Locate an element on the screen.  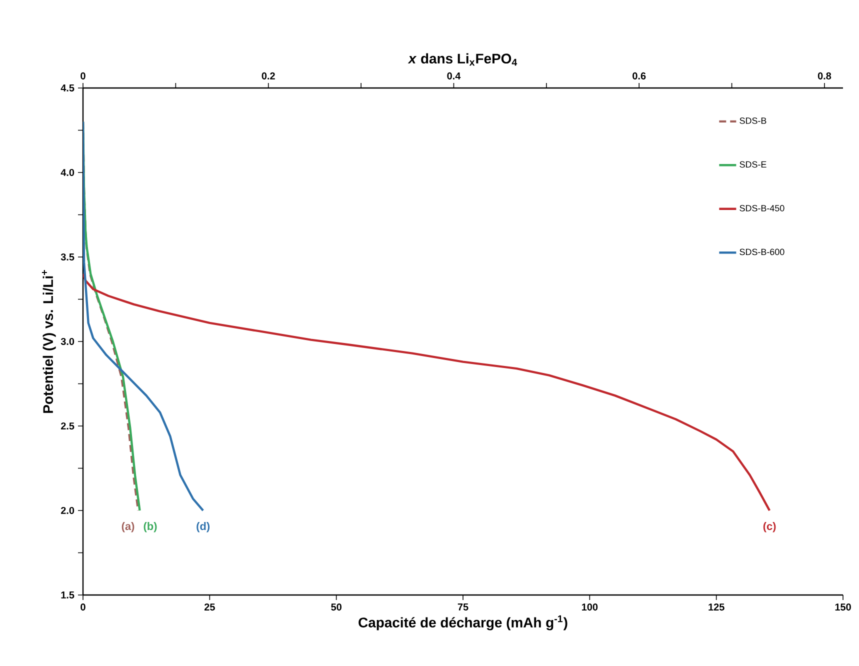
line-series is located at coordinates (143, 316).